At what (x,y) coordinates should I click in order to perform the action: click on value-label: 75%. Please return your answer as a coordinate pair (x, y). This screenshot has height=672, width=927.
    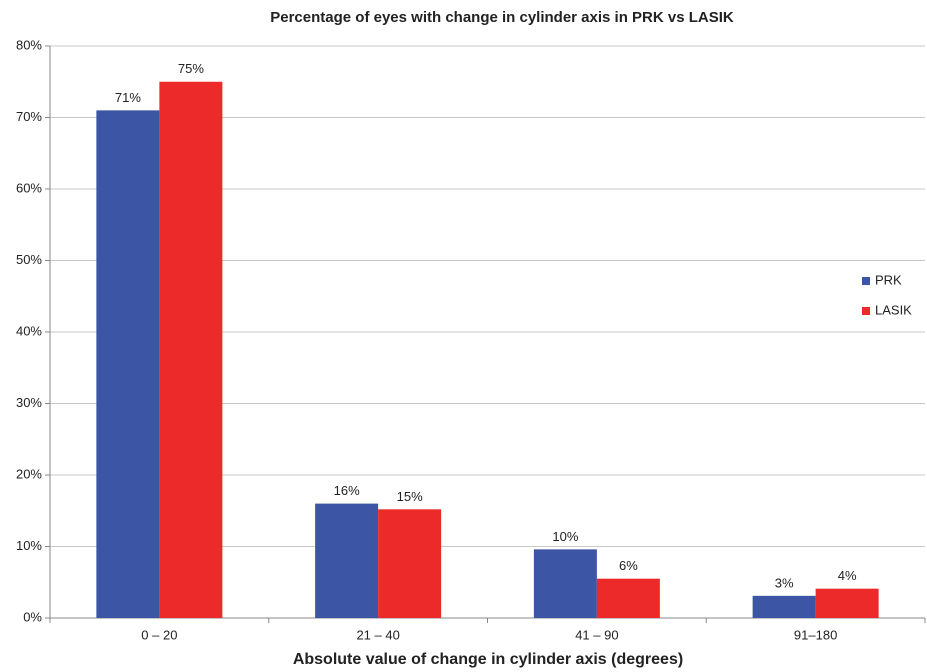
    Looking at the image, I should click on (191, 68).